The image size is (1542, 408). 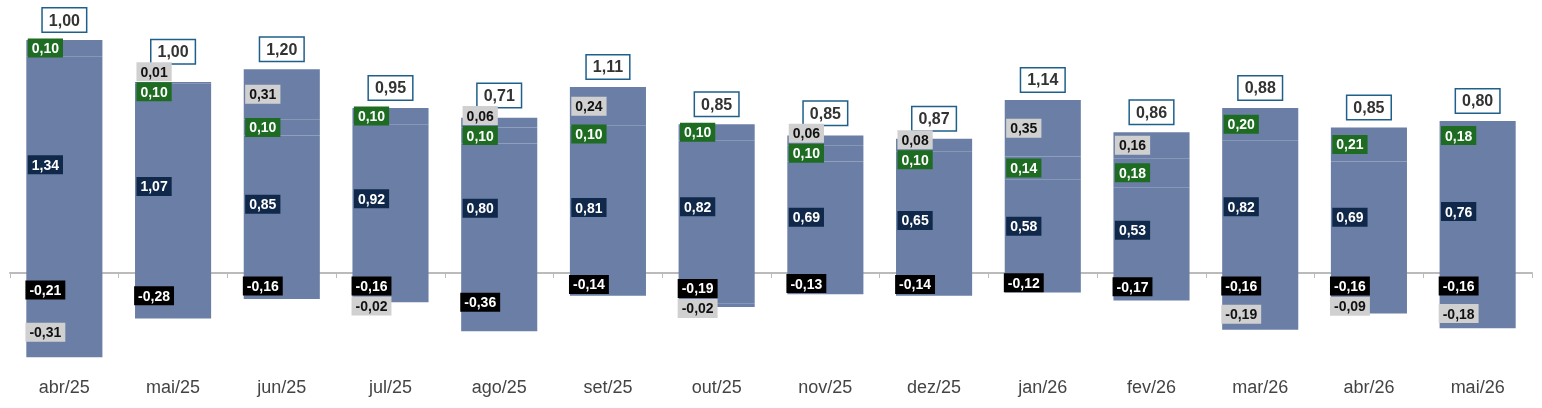 I want to click on data-label: 0,24, so click(x=589, y=106).